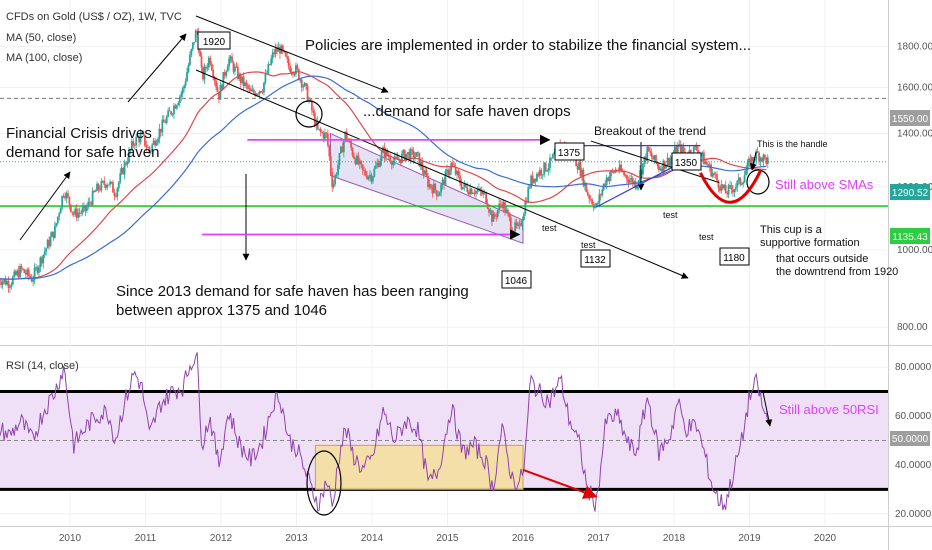  Describe the element at coordinates (810, 243) in the screenshot. I see `cup-annotation-line2: supportive formation` at that location.